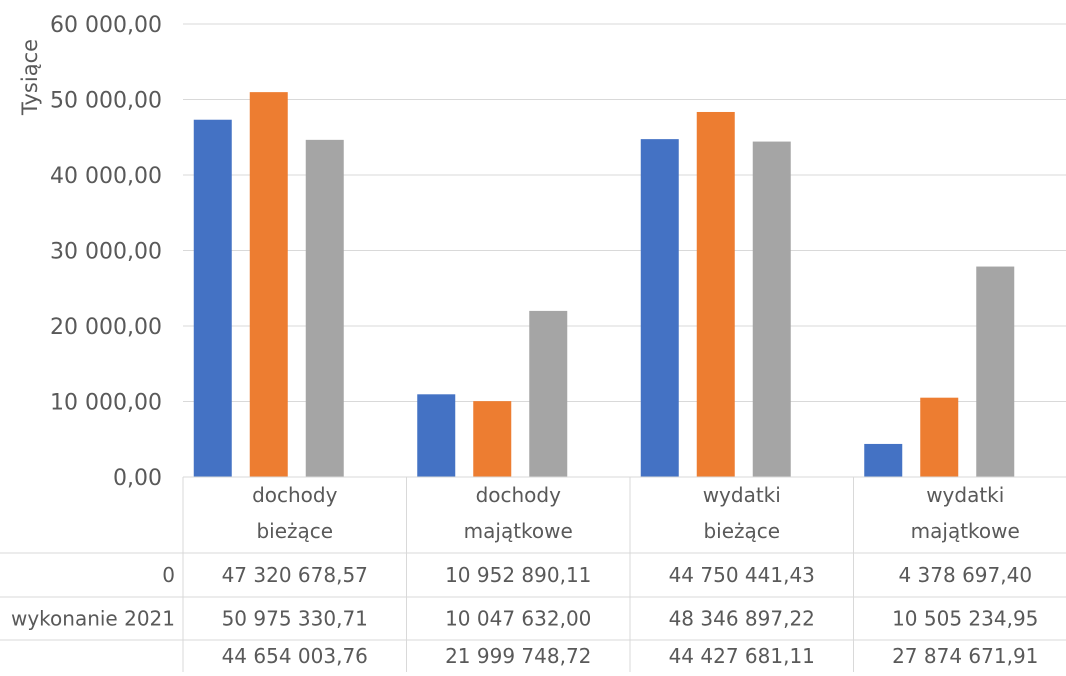  I want to click on y-tick-label: 0,00, so click(137, 478).